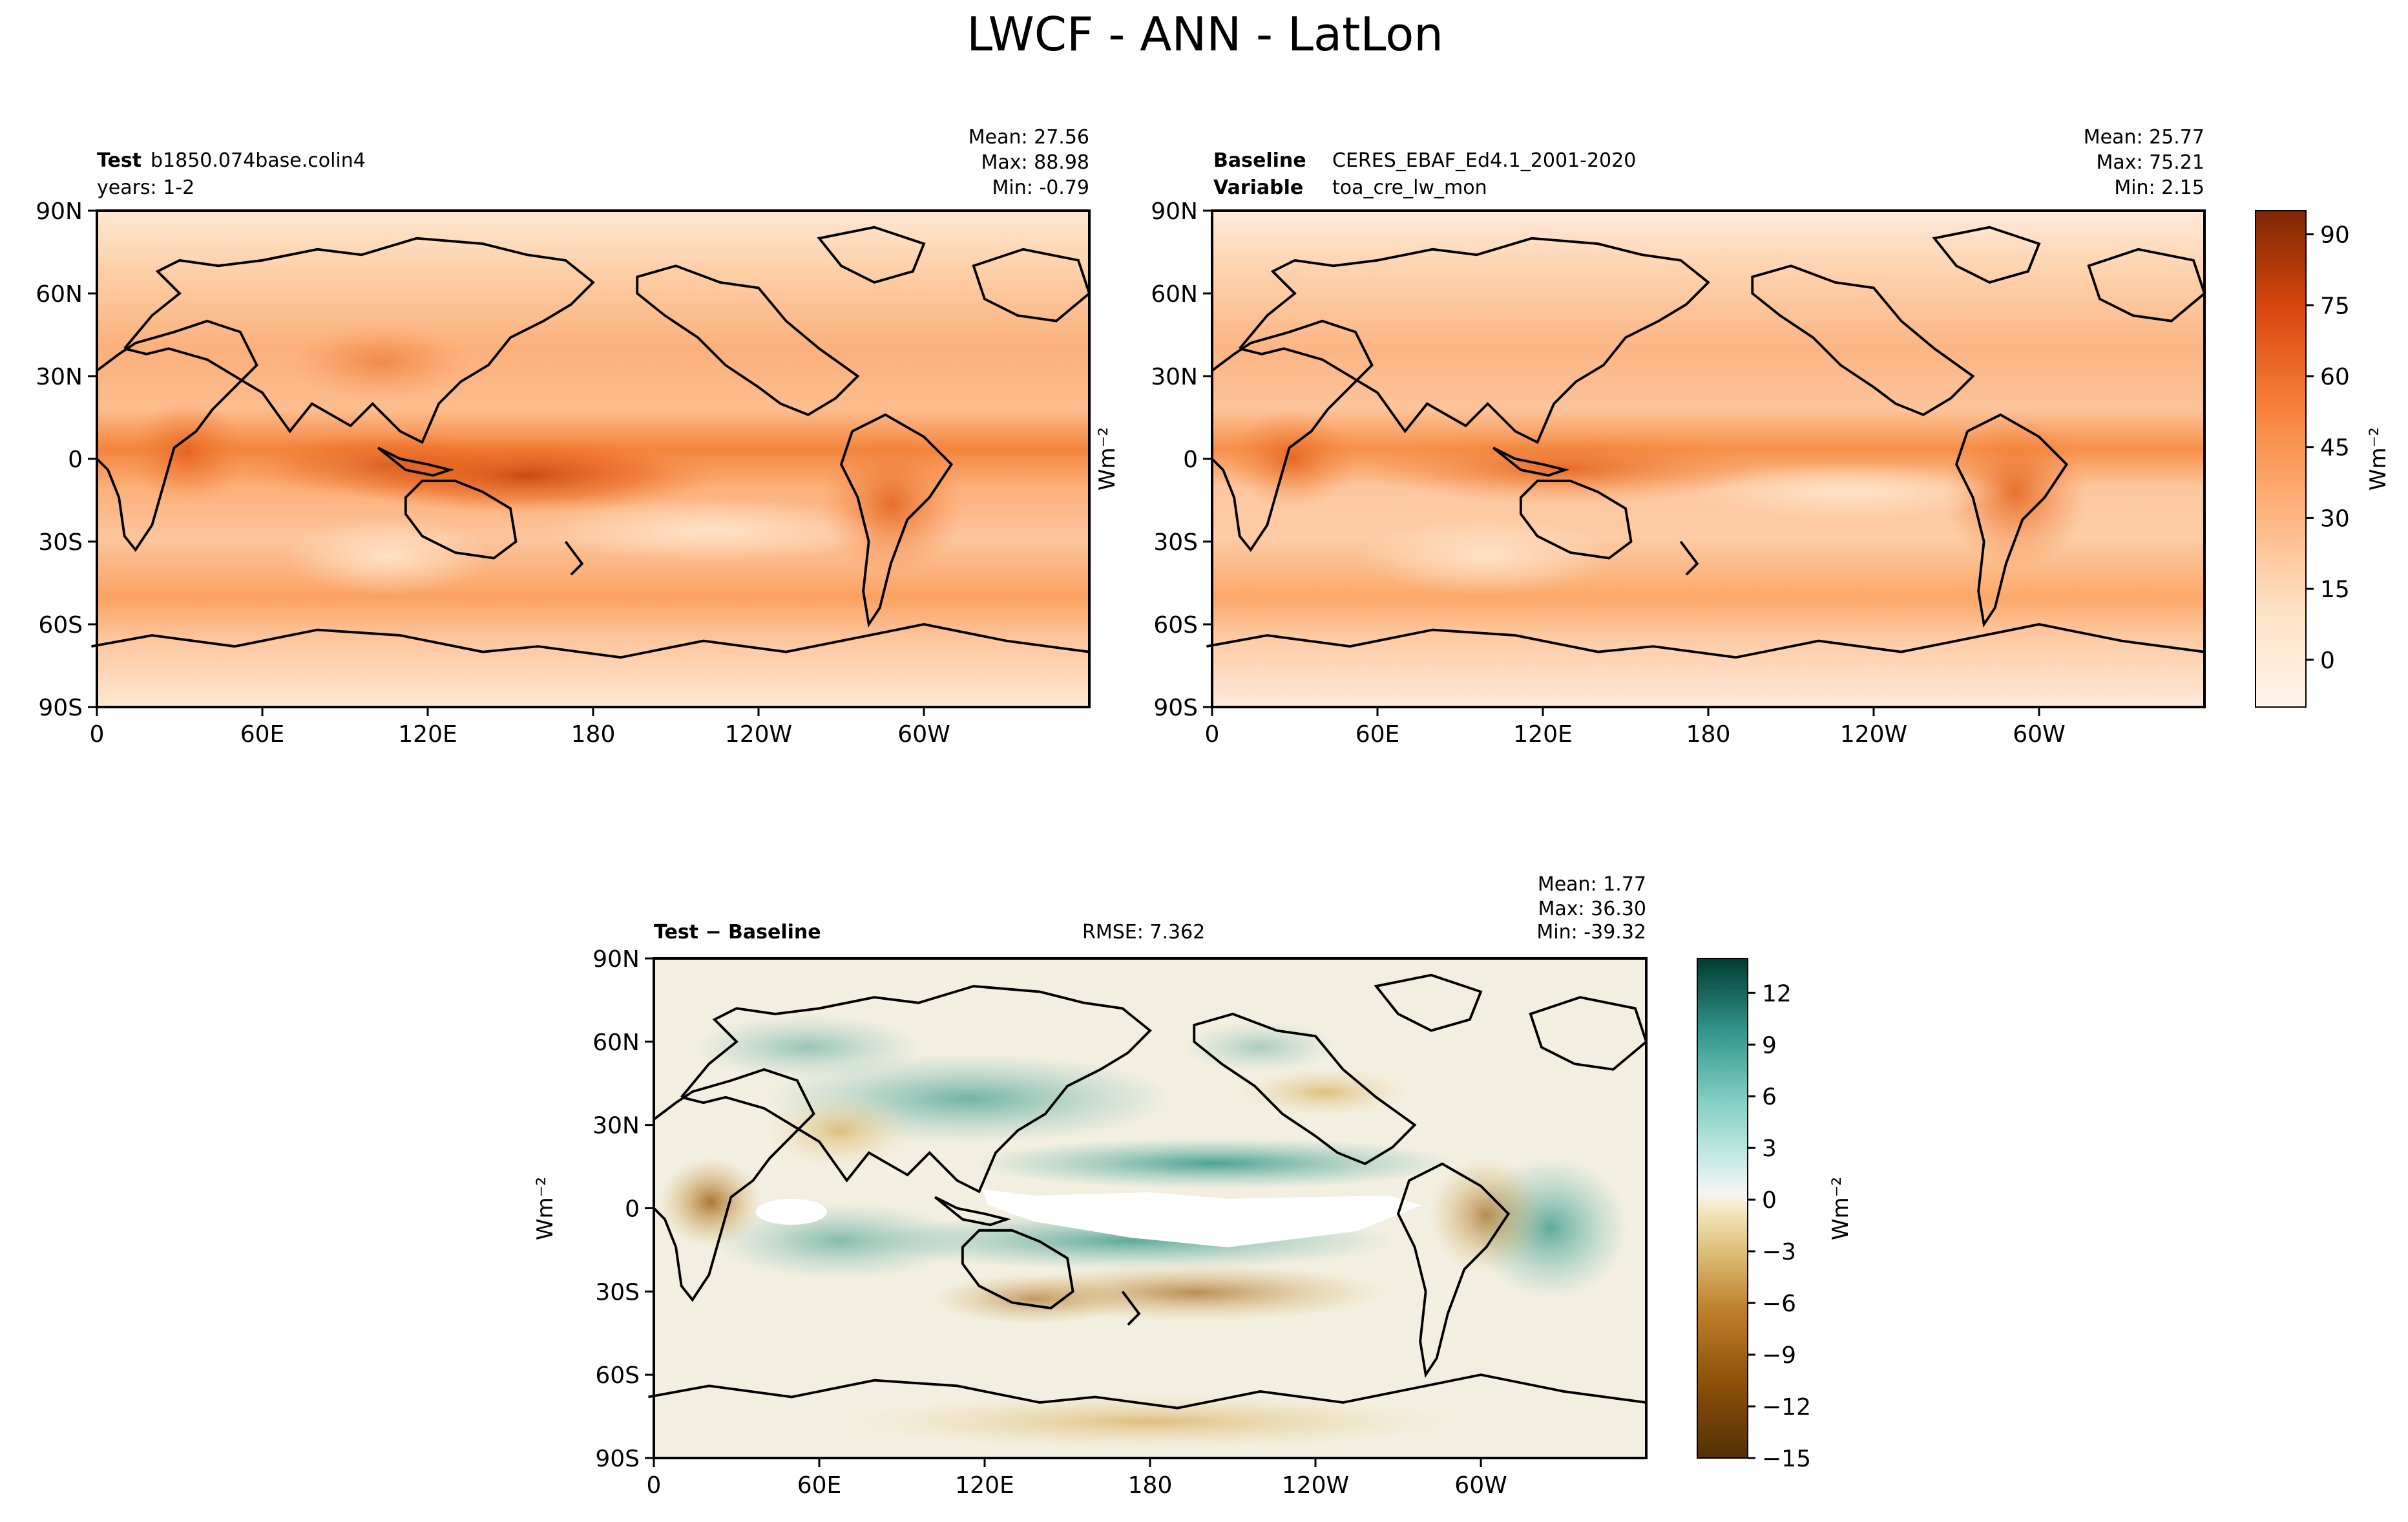  What do you see at coordinates (2144, 137) in the screenshot?
I see `baseline-stat-mean: Mean: 25.77` at bounding box center [2144, 137].